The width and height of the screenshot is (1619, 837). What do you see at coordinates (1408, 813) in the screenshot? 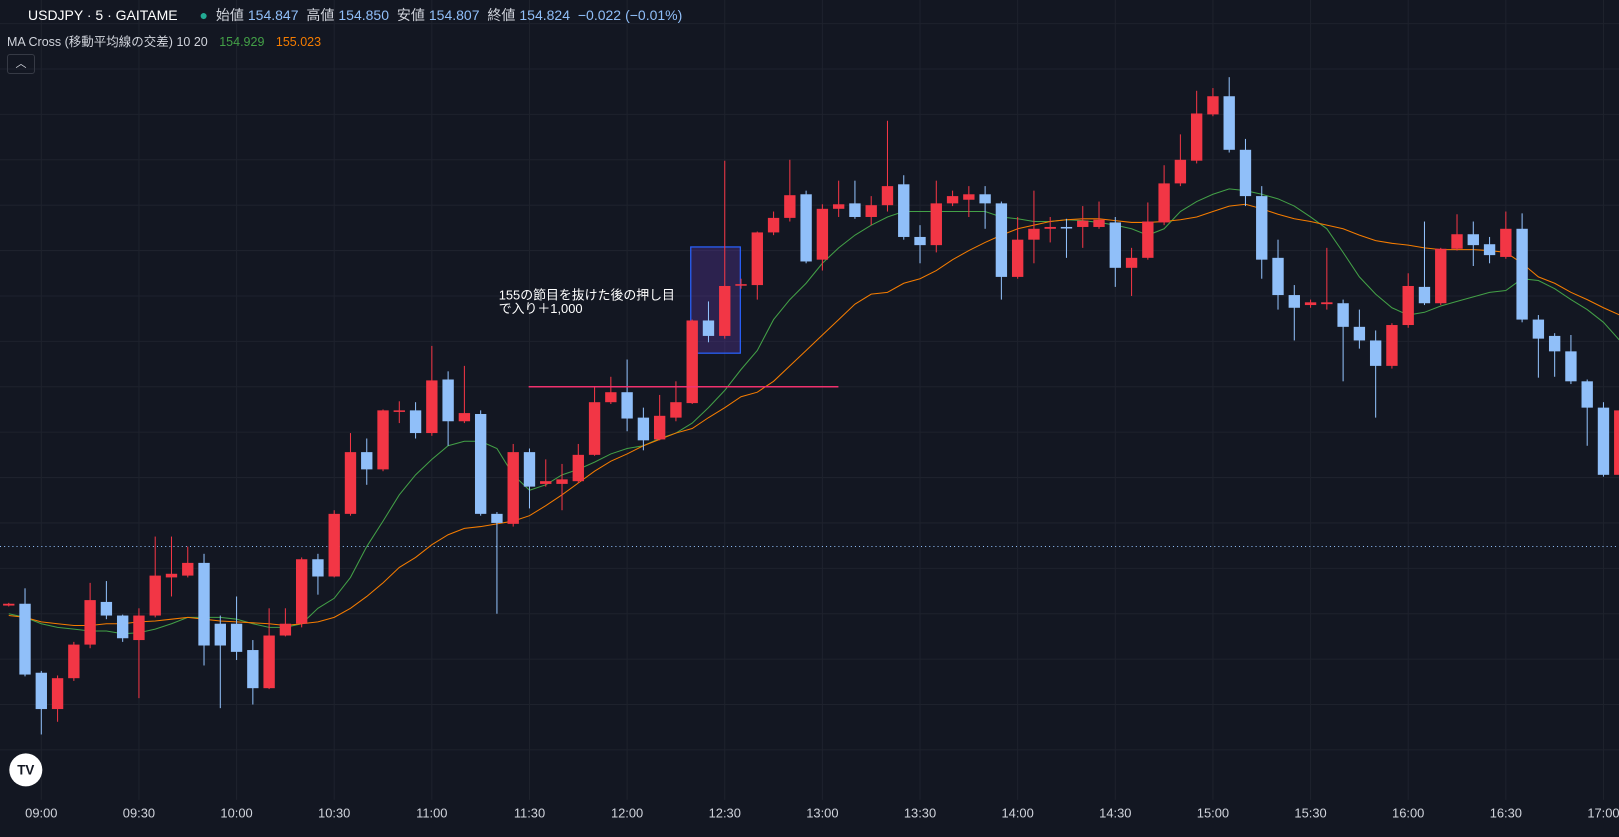
I see `x-tick-label: 16:00` at bounding box center [1408, 813].